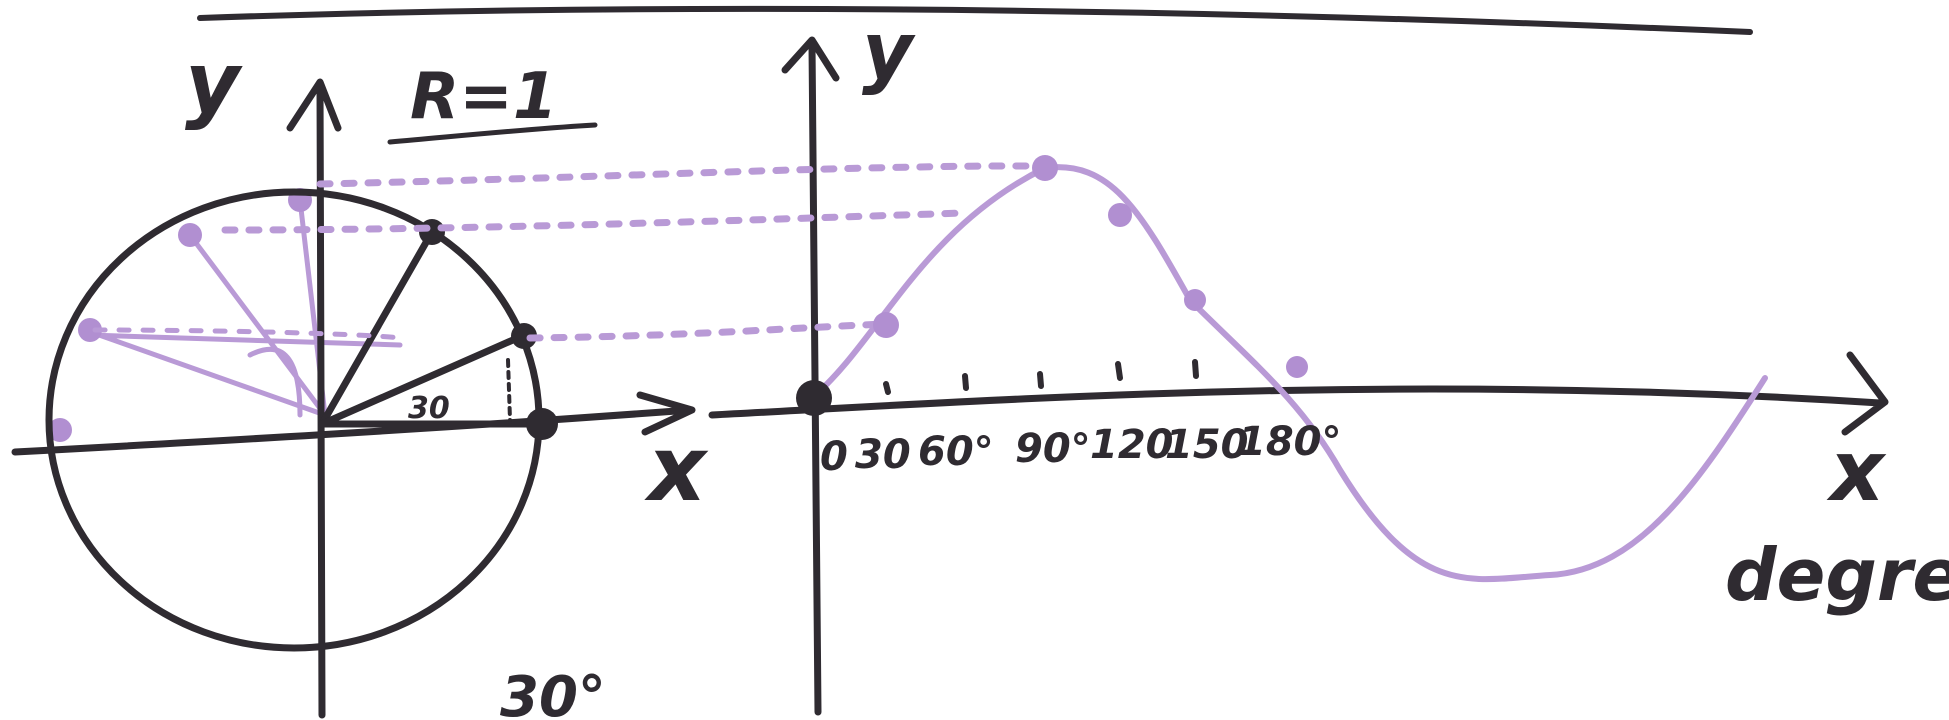 This screenshot has width=1949, height=720. Describe the element at coordinates (834, 457) in the screenshot. I see `tick-label-0: 0` at that location.